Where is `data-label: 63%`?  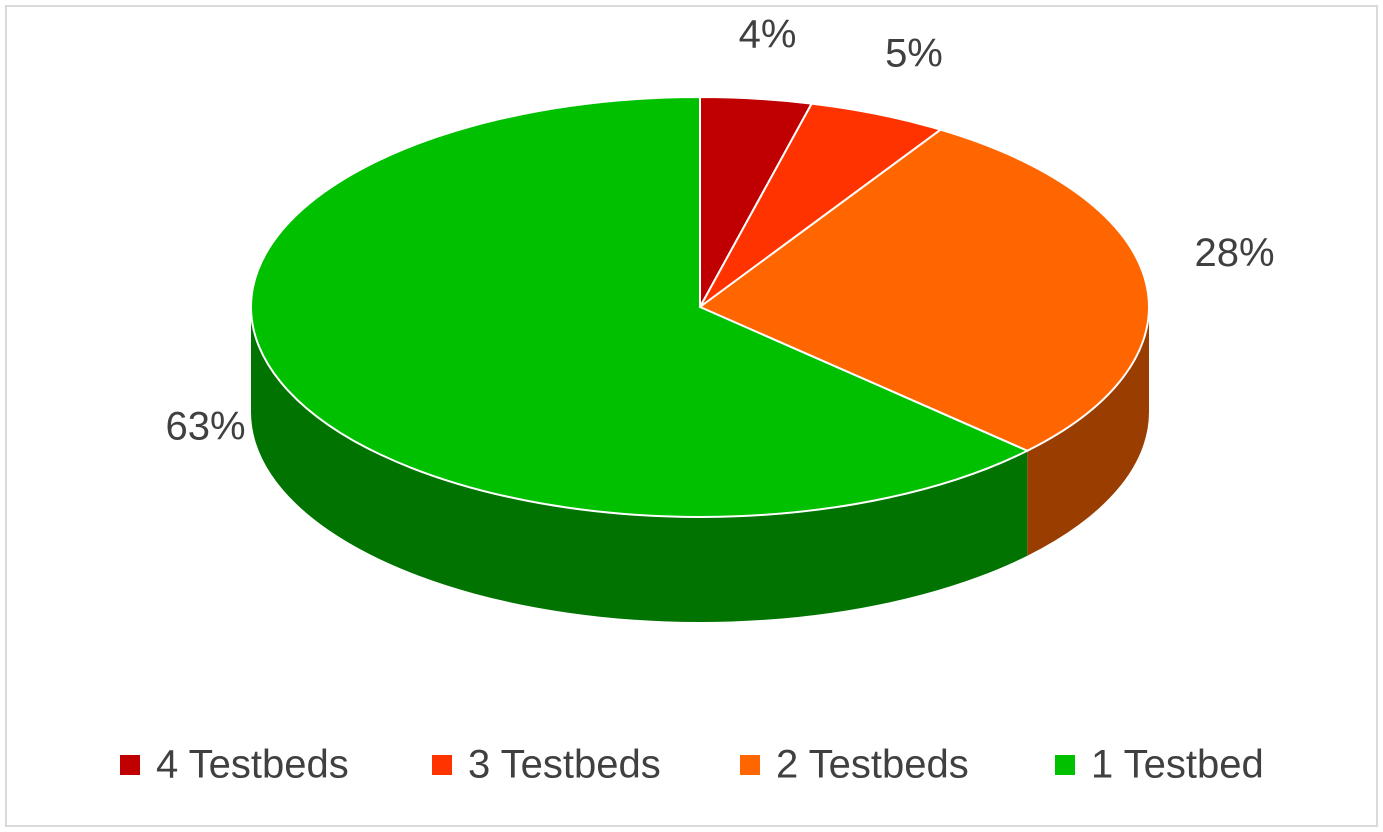
data-label: 63% is located at coordinates (205, 426).